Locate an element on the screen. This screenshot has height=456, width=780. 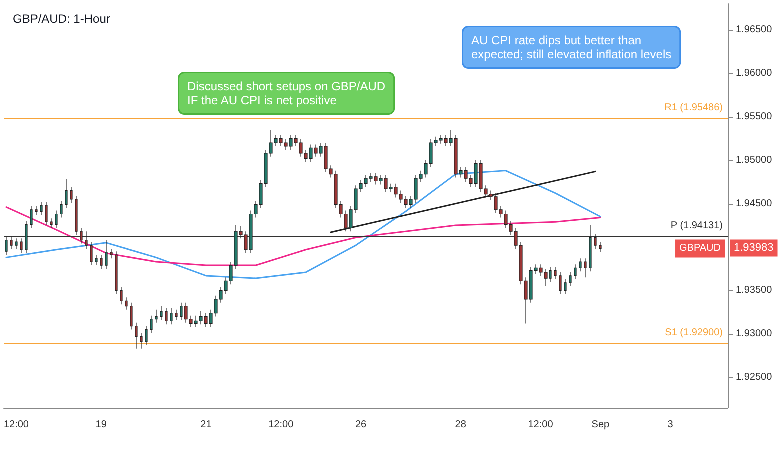
ref-line-label: R1 (1.95486) is located at coordinates (693, 108).